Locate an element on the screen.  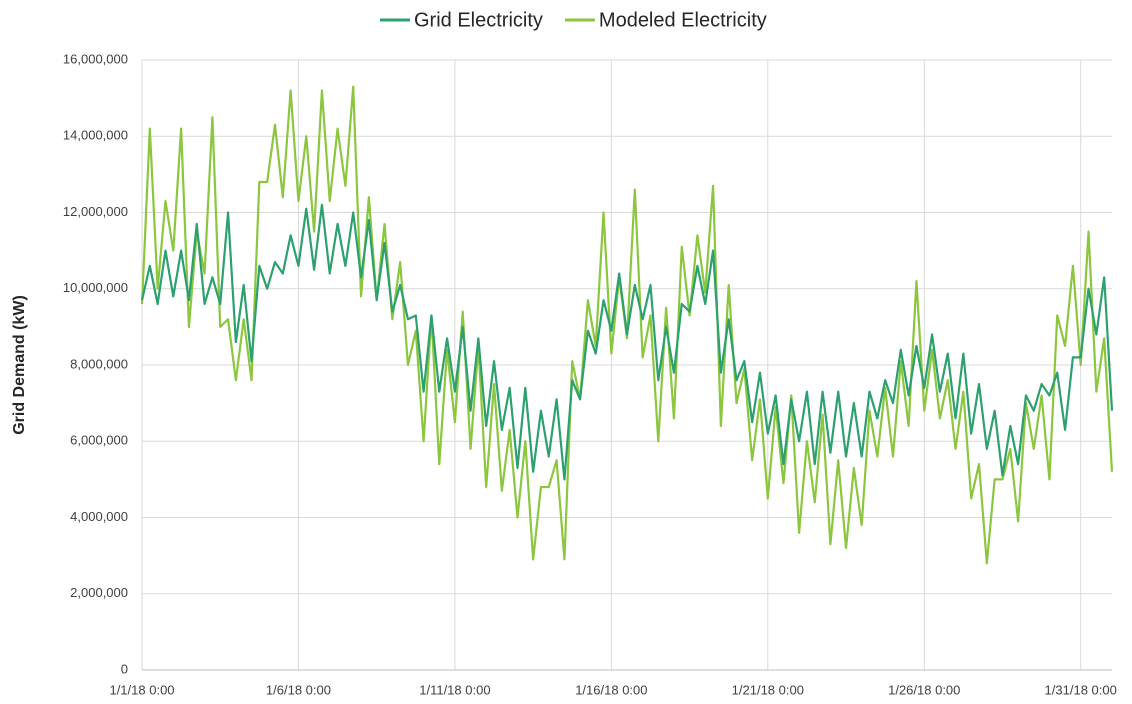
x-tick-label: 1/21/18 0:00 is located at coordinates (768, 689).